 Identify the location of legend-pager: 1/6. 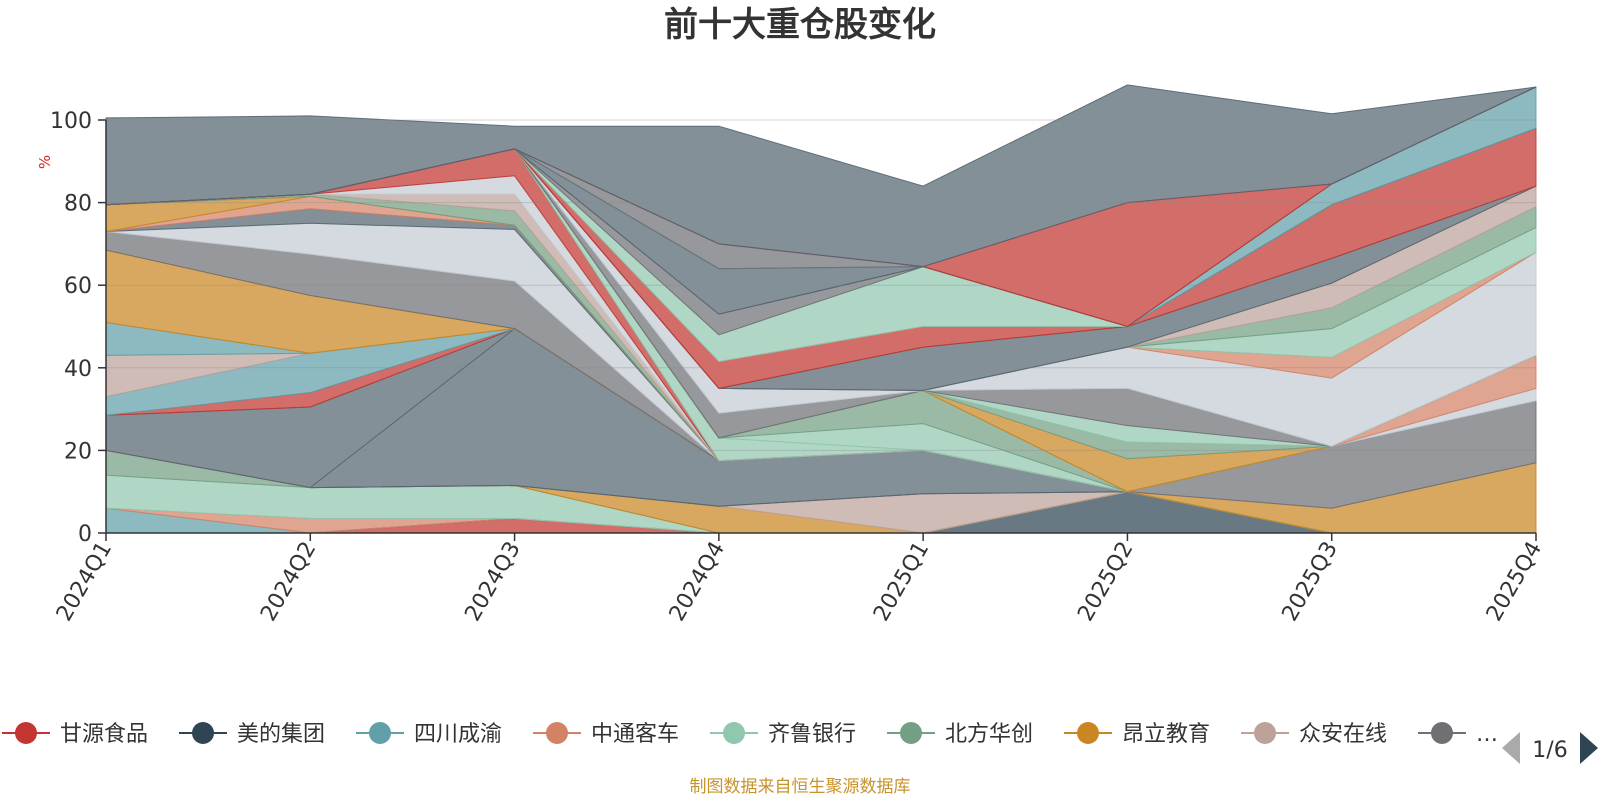
(1550, 748).